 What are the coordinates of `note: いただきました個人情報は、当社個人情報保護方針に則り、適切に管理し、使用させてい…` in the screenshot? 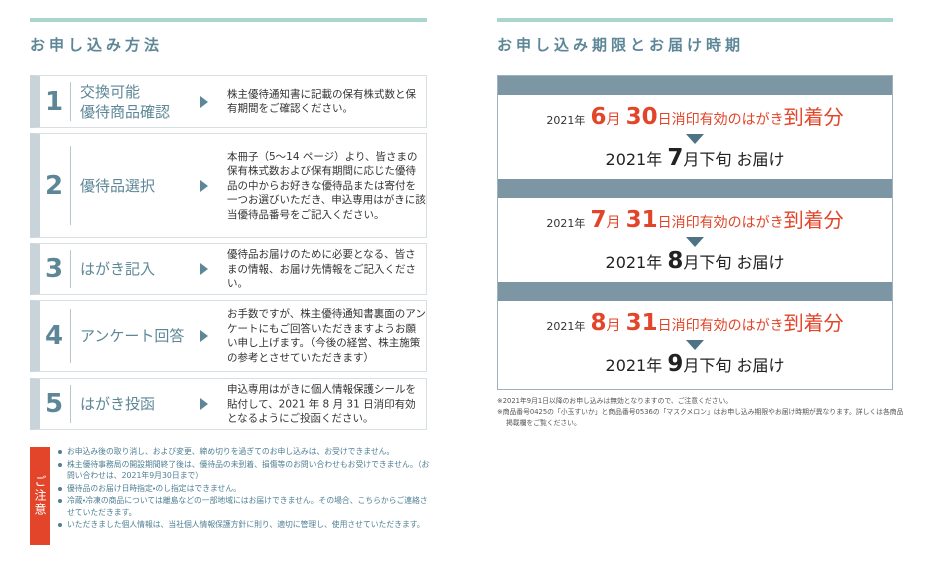 It's located at (244, 525).